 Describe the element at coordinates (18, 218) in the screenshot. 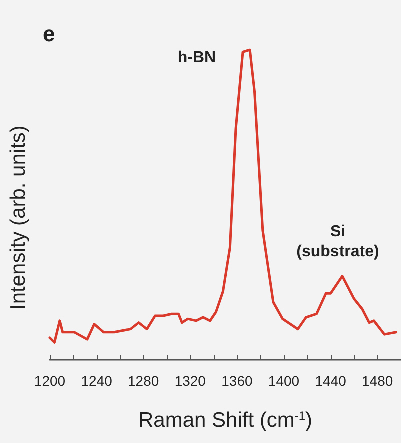

I see `y-axis-title: Intensity (arb. units)` at that location.